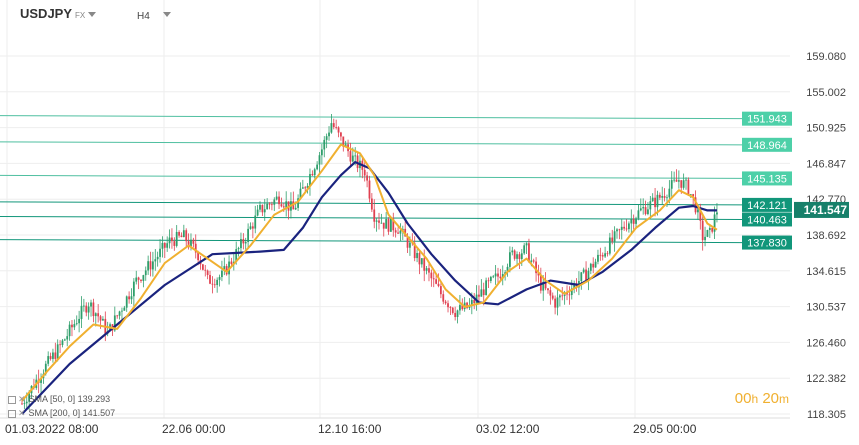  I want to click on level-label: 142.121, so click(767, 204).